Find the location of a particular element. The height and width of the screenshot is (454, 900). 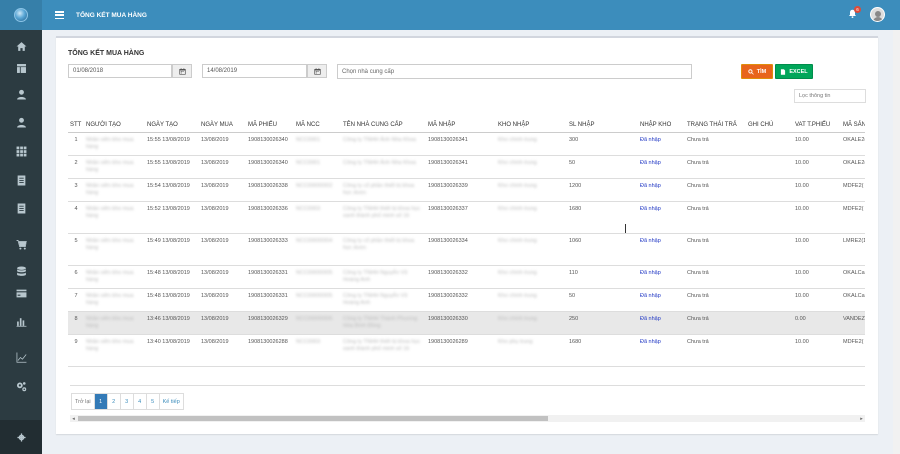

pagination-prev: Trở lại is located at coordinates (83, 401).